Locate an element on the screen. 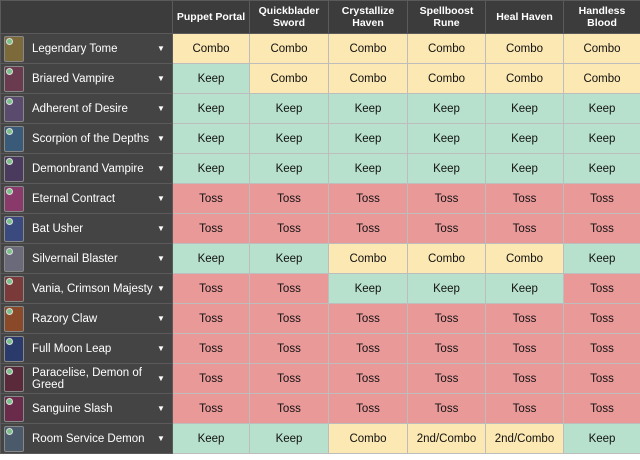 The image size is (640, 460). card-cell: Full Moon Leap ▼ is located at coordinates (86, 348).